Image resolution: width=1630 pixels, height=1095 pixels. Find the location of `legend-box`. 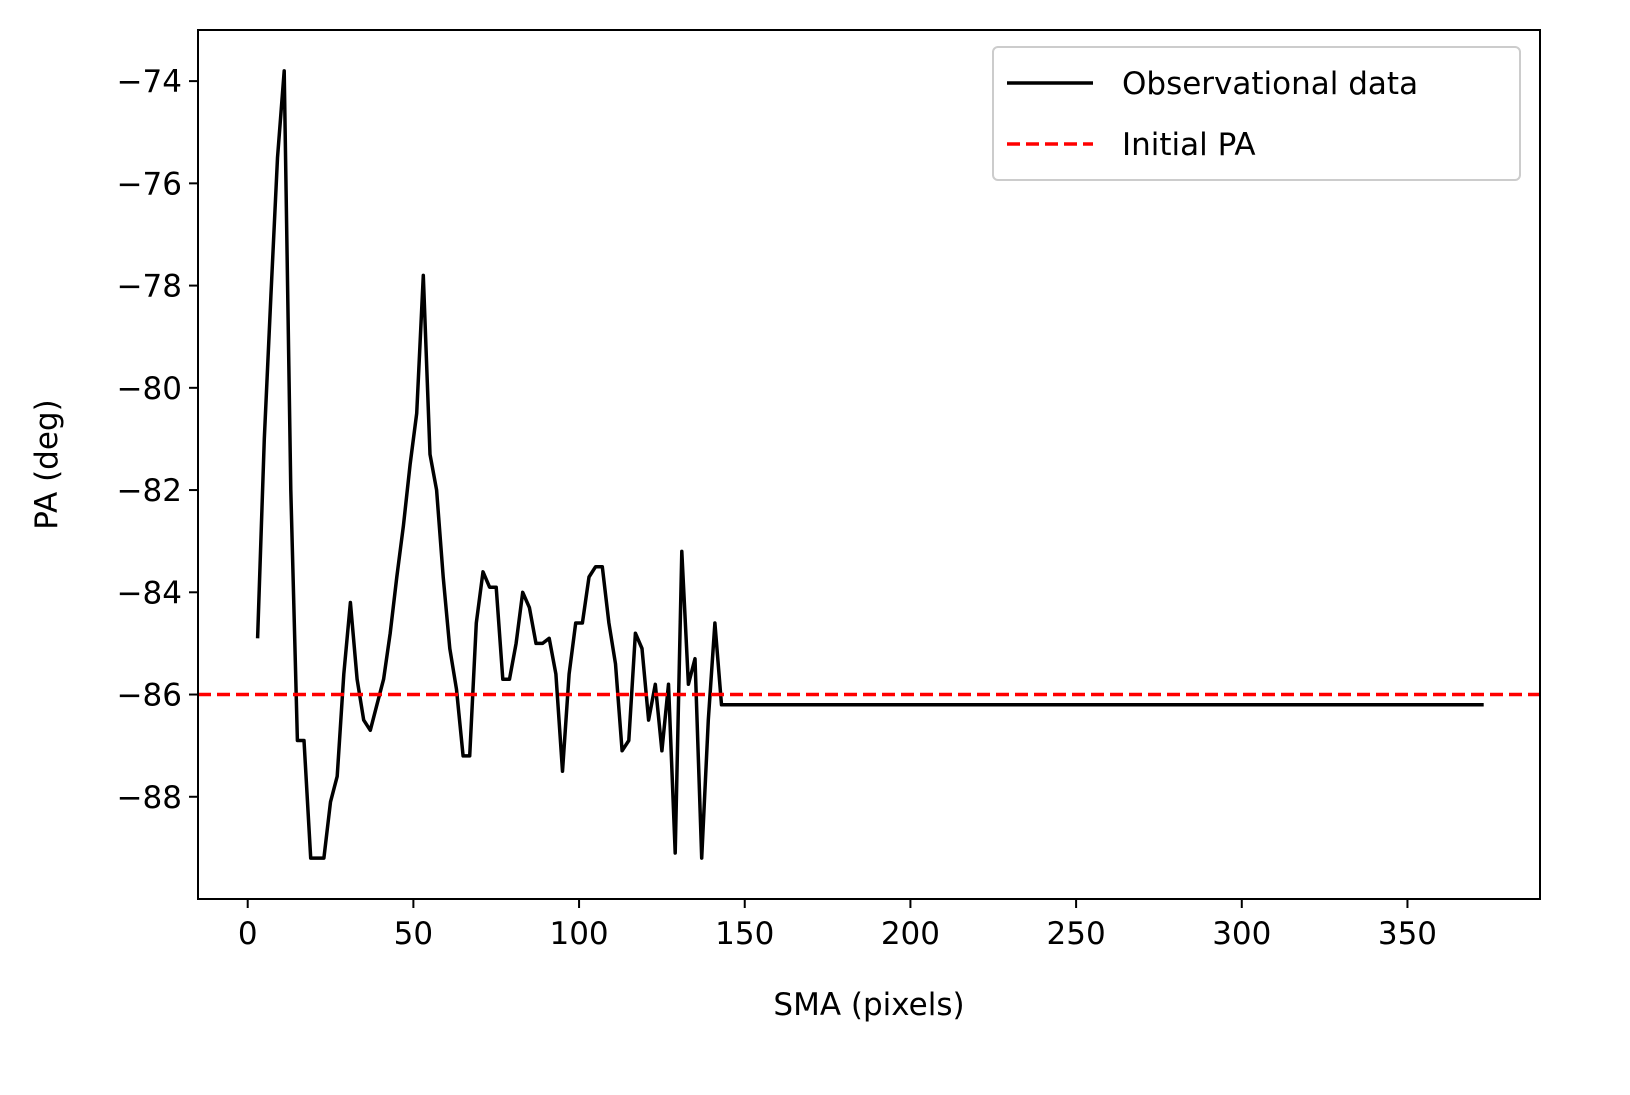

legend-box is located at coordinates (1256, 113).